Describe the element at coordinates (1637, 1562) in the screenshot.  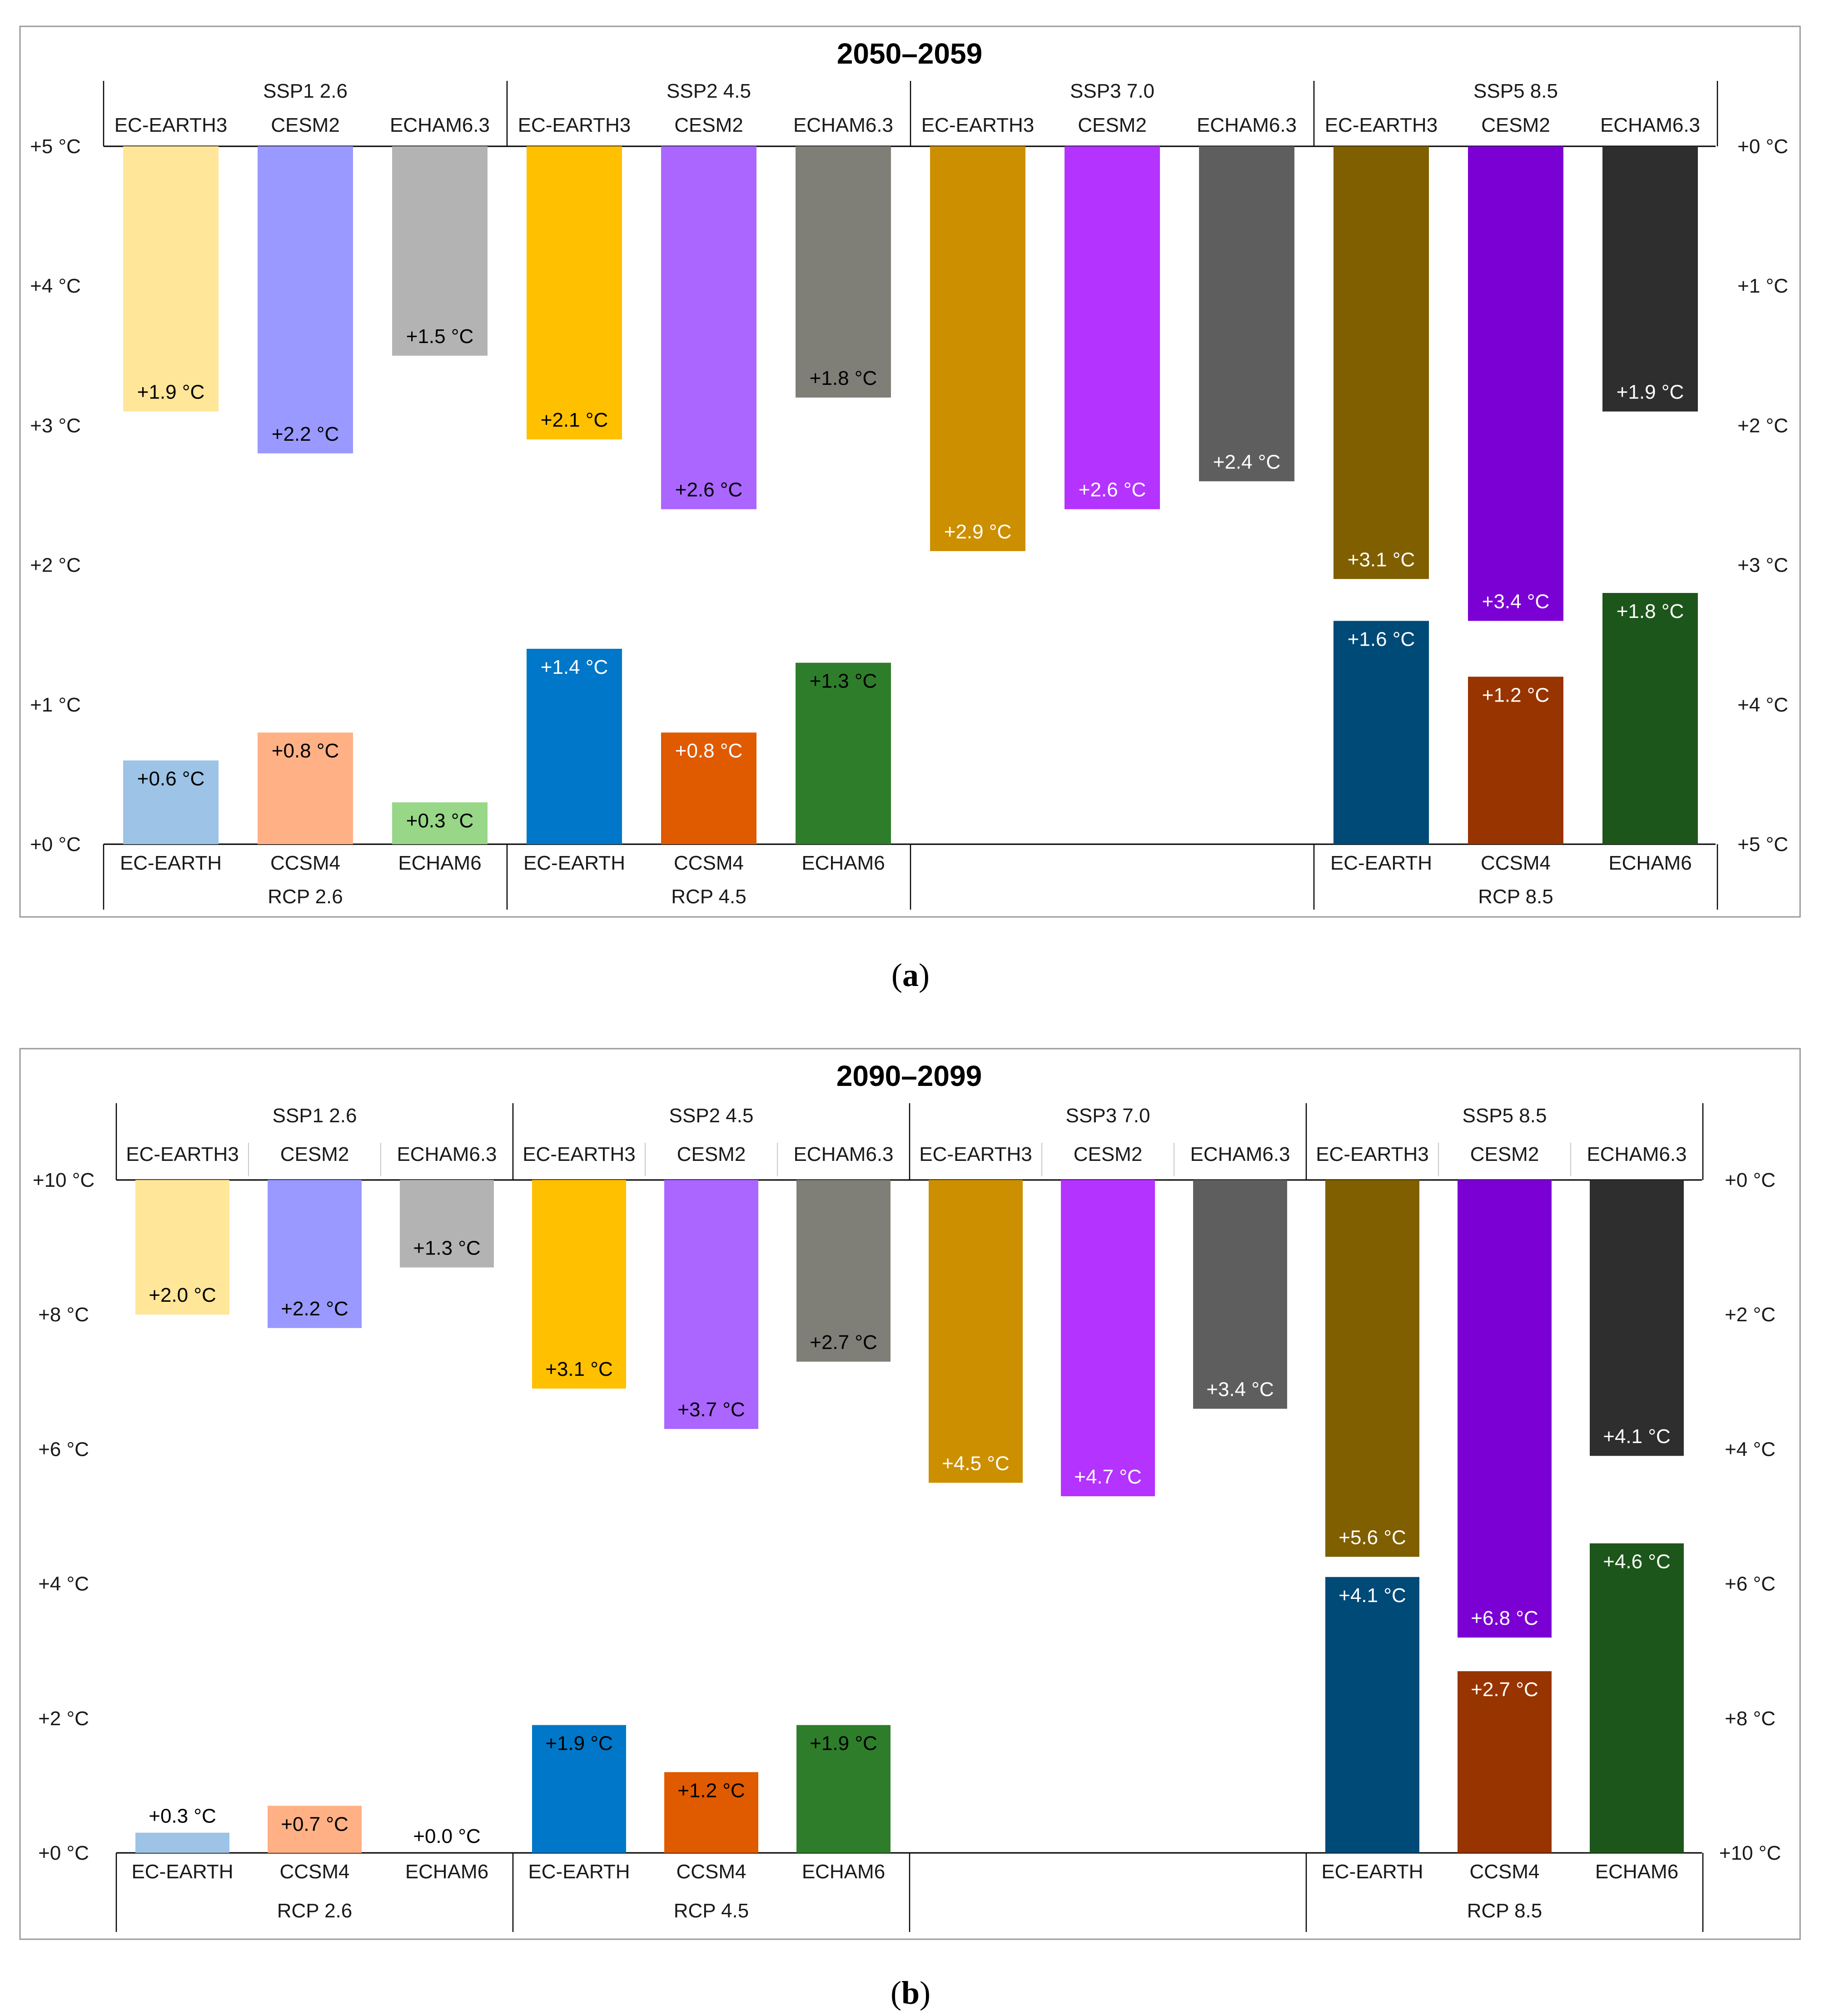
I see `bottom-bar-value-label: +4.6 °C` at that location.